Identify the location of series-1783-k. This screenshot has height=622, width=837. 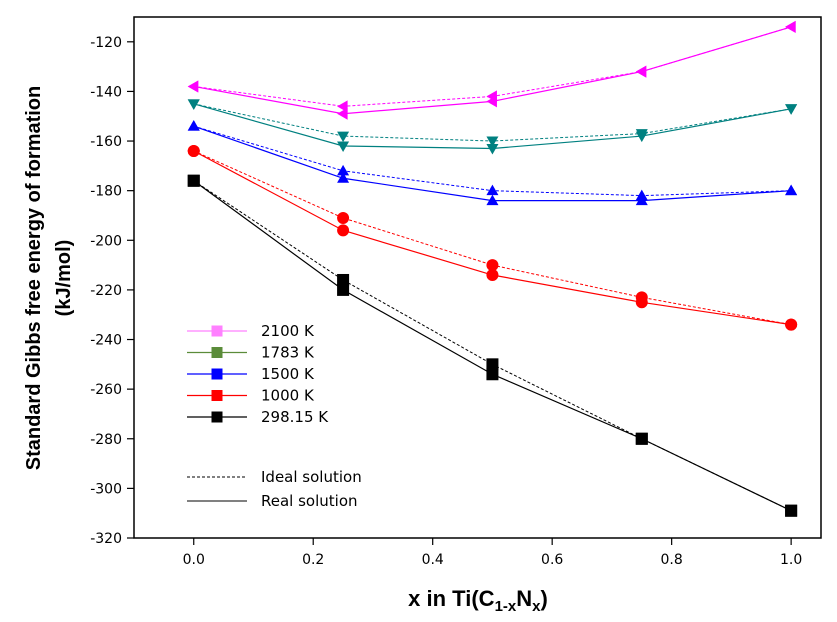
(492, 127).